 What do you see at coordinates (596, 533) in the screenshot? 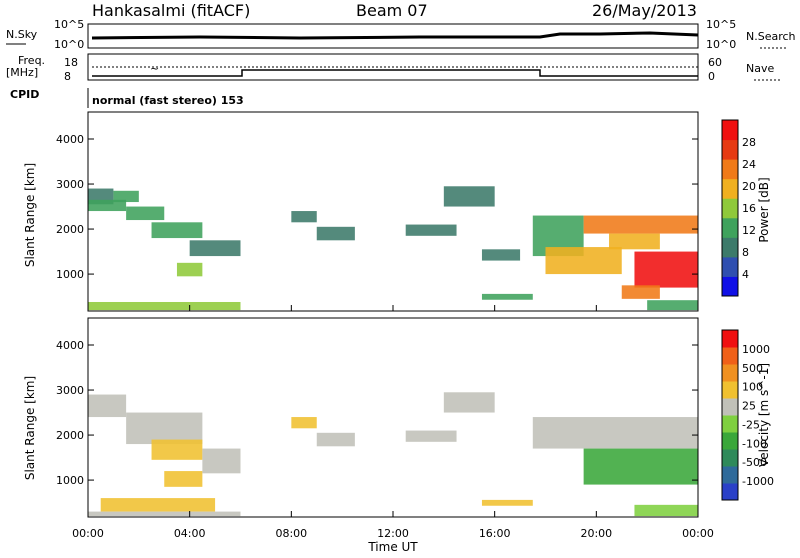
I see `x-tick-label-5: 20:00` at bounding box center [596, 533].